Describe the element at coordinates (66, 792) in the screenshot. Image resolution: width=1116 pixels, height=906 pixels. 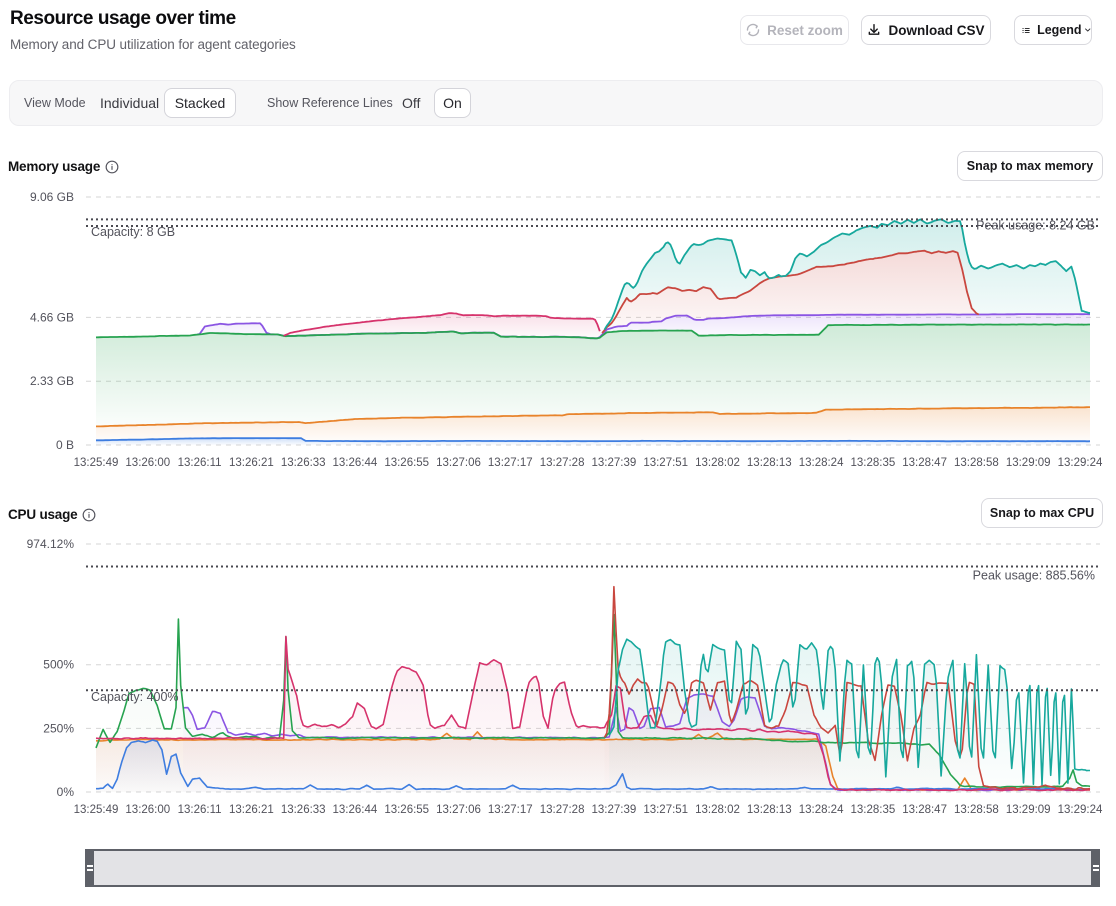
I see `svg-text: 0%` at that location.